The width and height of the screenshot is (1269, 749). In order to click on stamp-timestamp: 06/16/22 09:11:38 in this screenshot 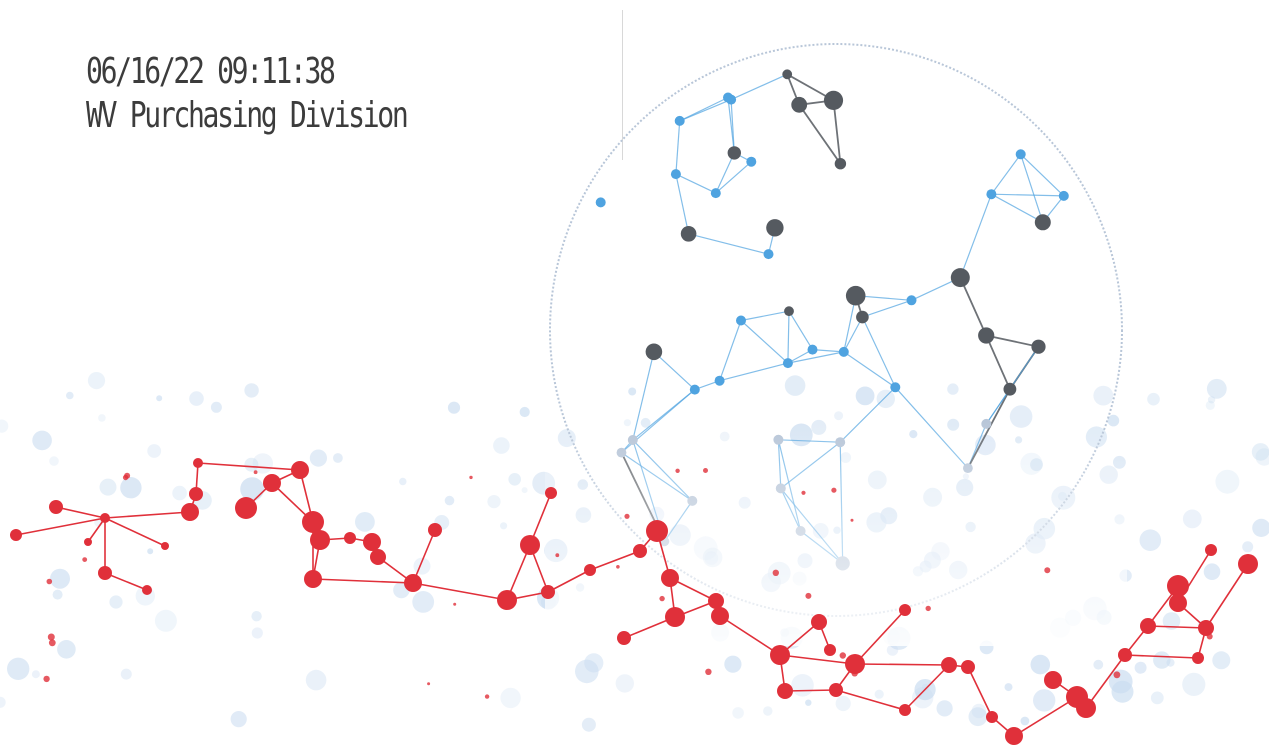, I will do `click(211, 71)`.